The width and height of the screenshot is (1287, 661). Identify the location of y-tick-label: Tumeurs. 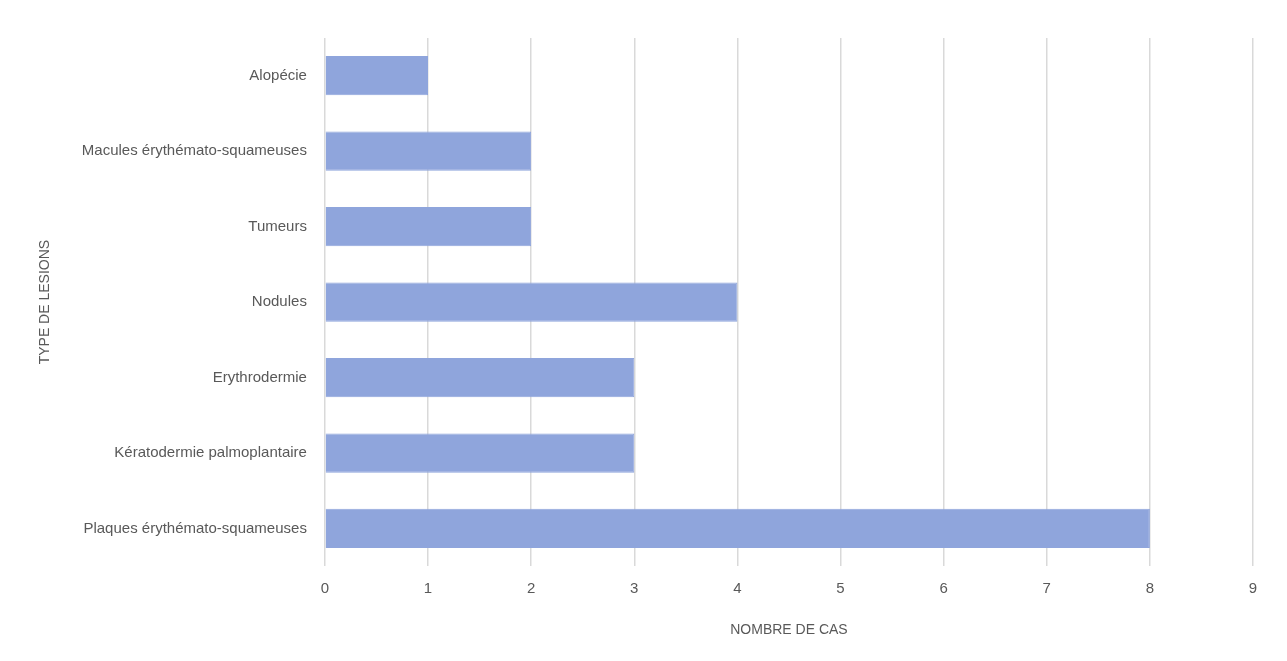
(277, 225).